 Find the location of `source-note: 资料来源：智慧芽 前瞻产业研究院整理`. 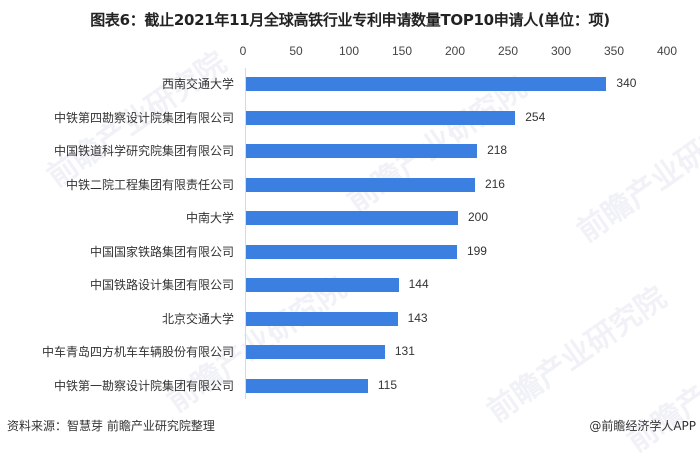

source-note: 资料来源：智慧芽 前瞻产业研究院整理 is located at coordinates (111, 426).